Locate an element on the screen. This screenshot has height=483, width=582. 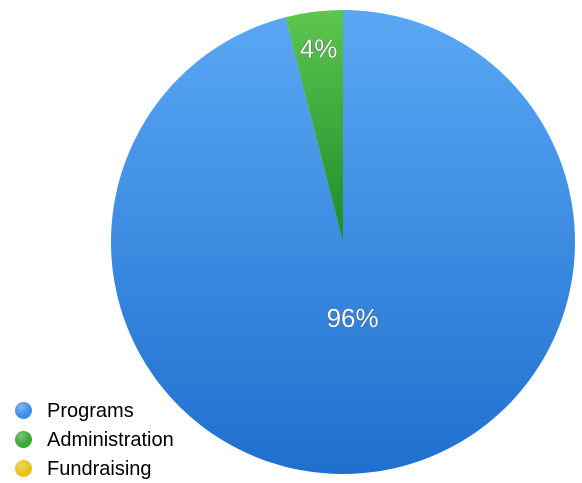
legend-swatch-programs is located at coordinates (23, 410).